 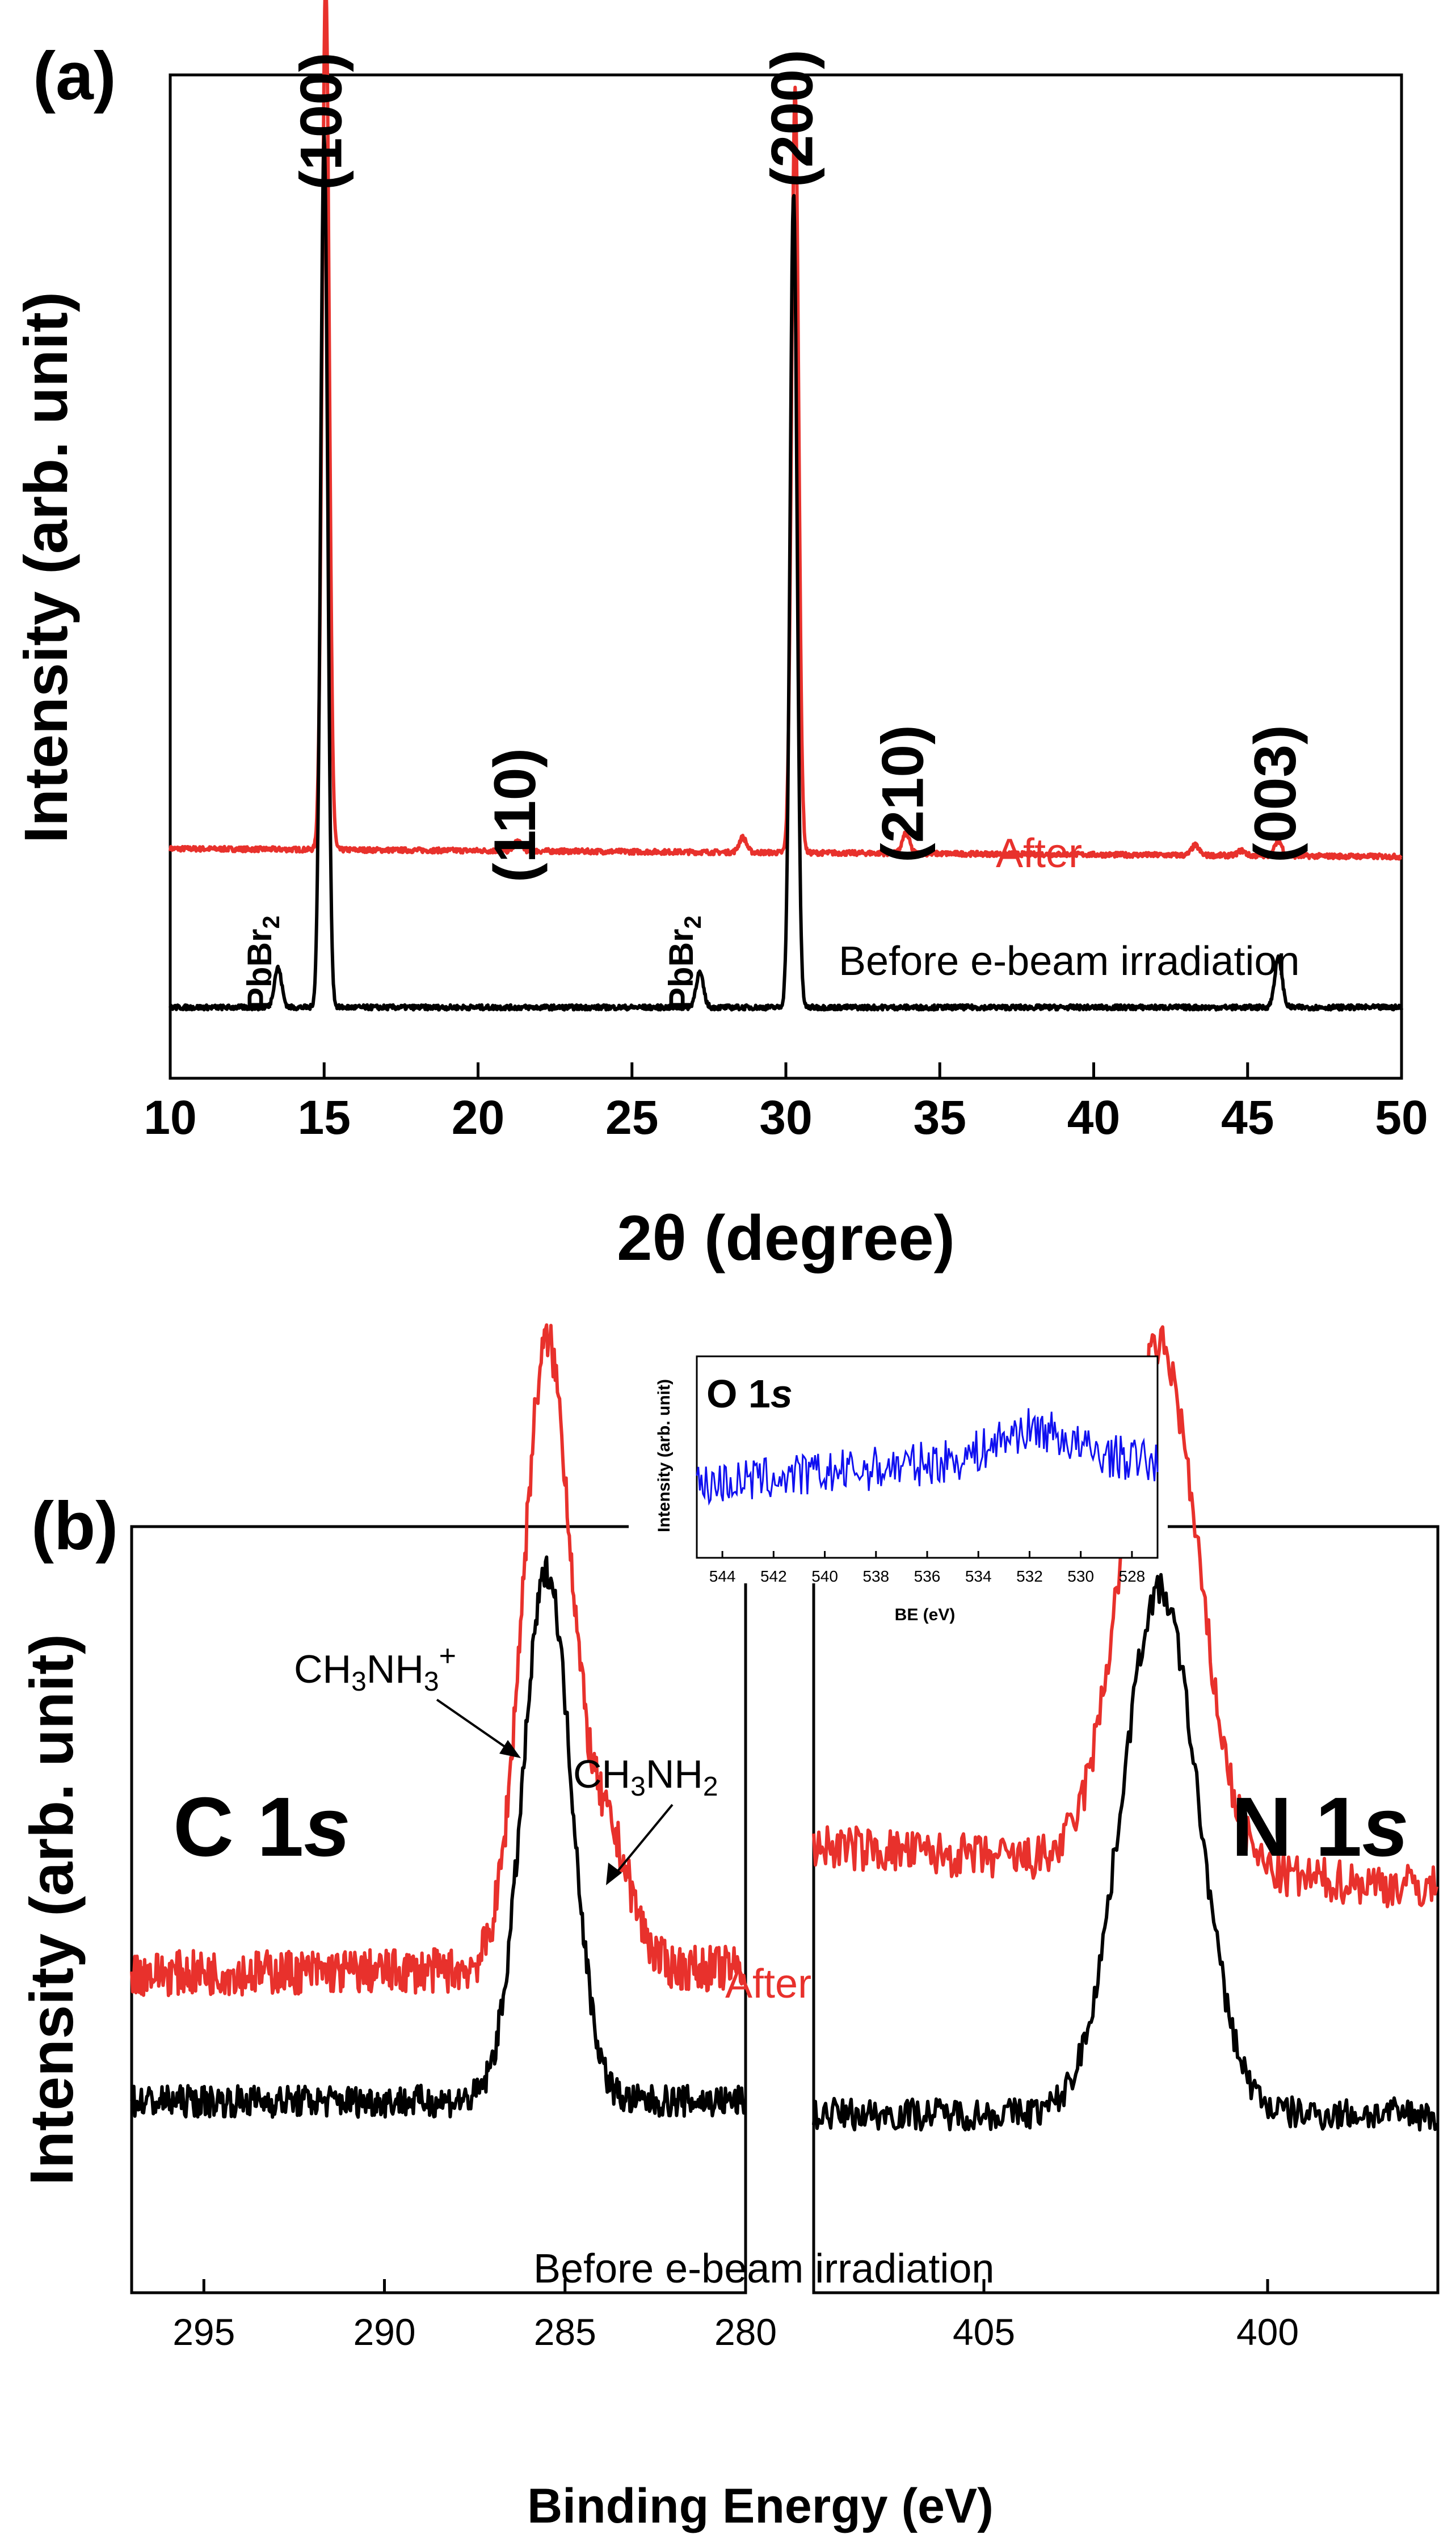 What do you see at coordinates (928, 1576) in the screenshot?
I see `inset-x-tick-label: 536` at bounding box center [928, 1576].